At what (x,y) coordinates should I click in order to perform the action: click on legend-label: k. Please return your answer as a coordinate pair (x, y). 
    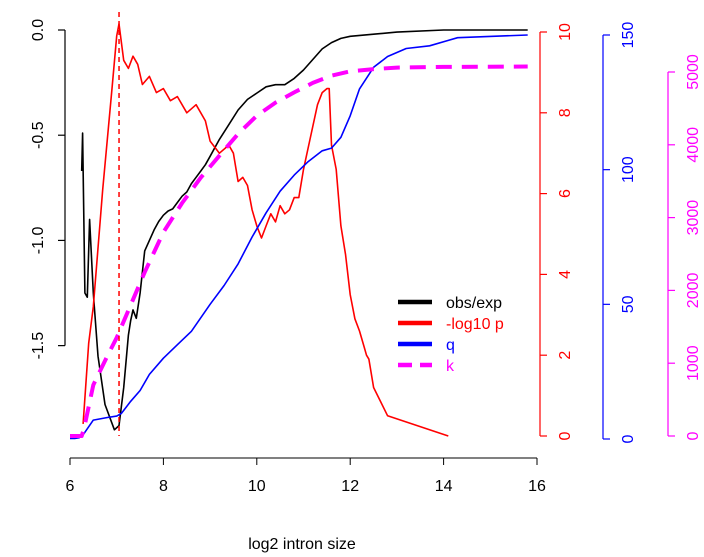
    Looking at the image, I should click on (450, 366).